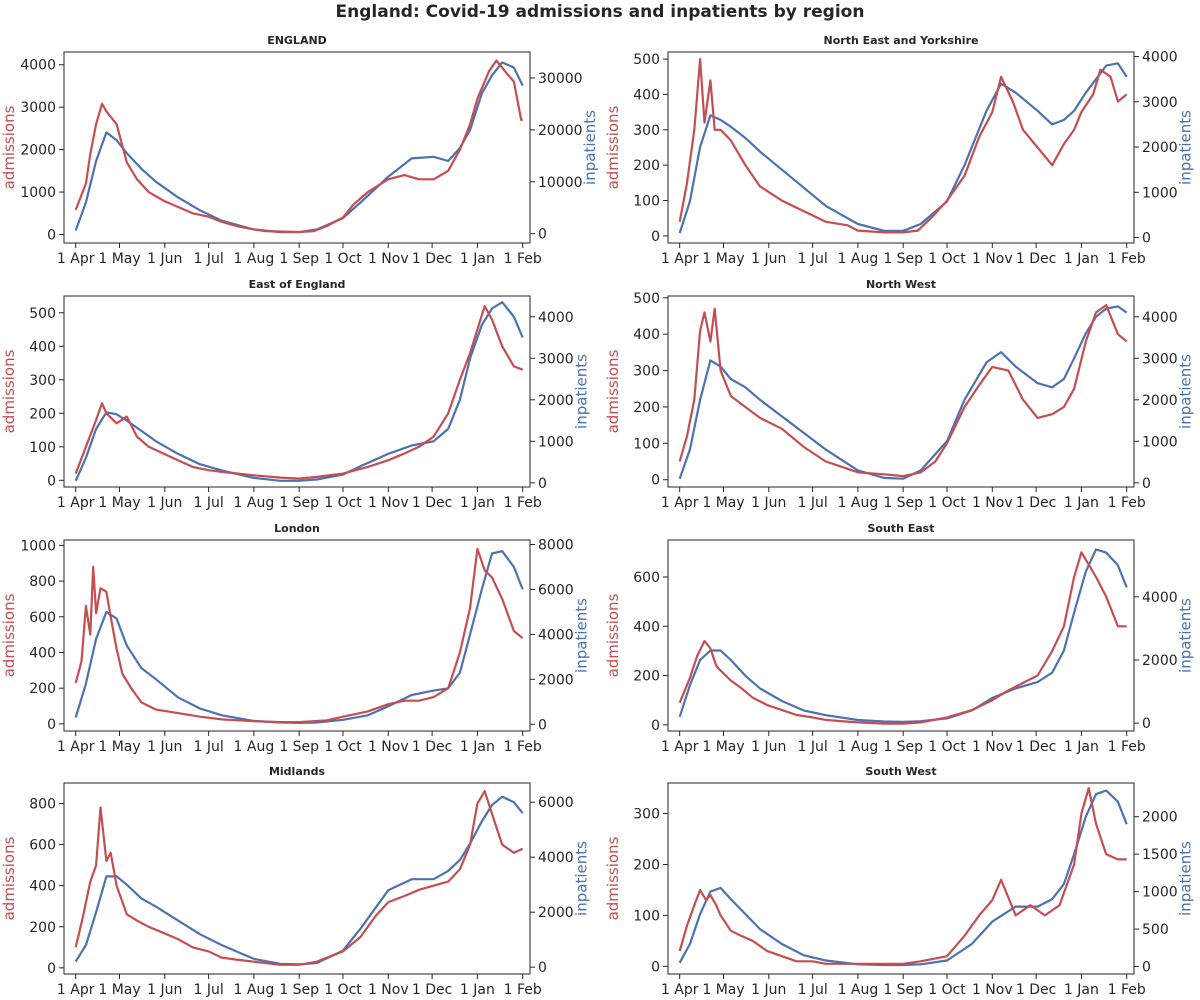 The height and width of the screenshot is (1000, 1200). Describe the element at coordinates (560, 131) in the screenshot. I see `y-right-tick-label: 20000` at that location.